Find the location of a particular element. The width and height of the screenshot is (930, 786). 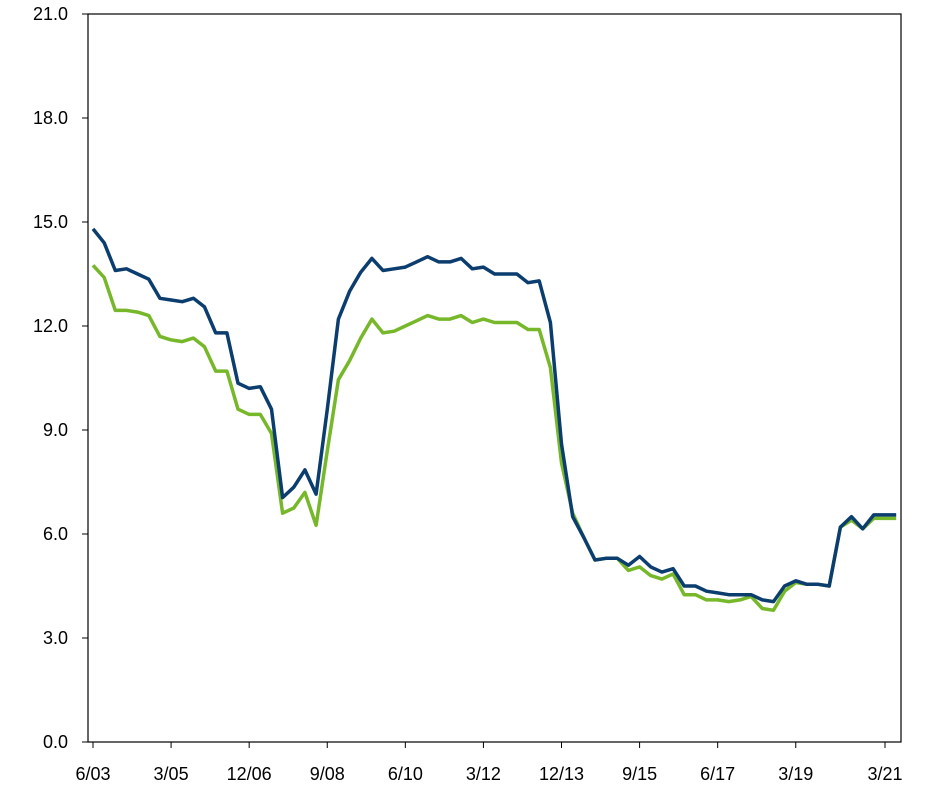

x-tick-label: 9/08 is located at coordinates (327, 774).